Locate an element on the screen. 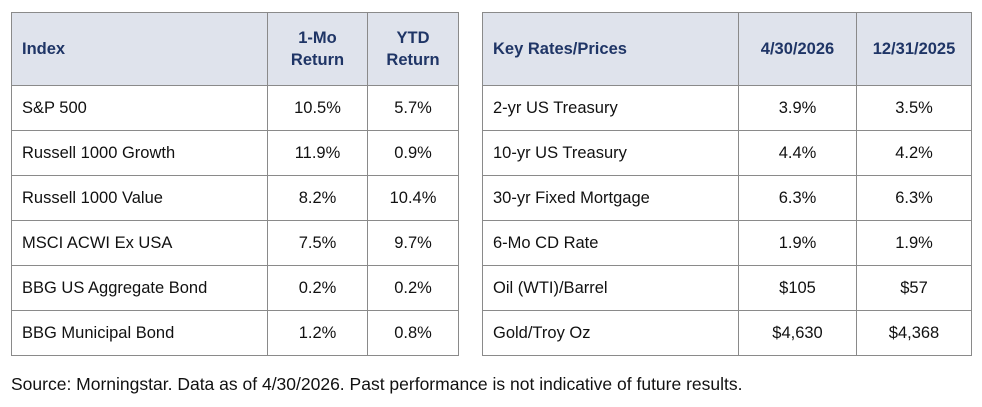 The width and height of the screenshot is (982, 407). current-value-cell: $105 is located at coordinates (797, 288).